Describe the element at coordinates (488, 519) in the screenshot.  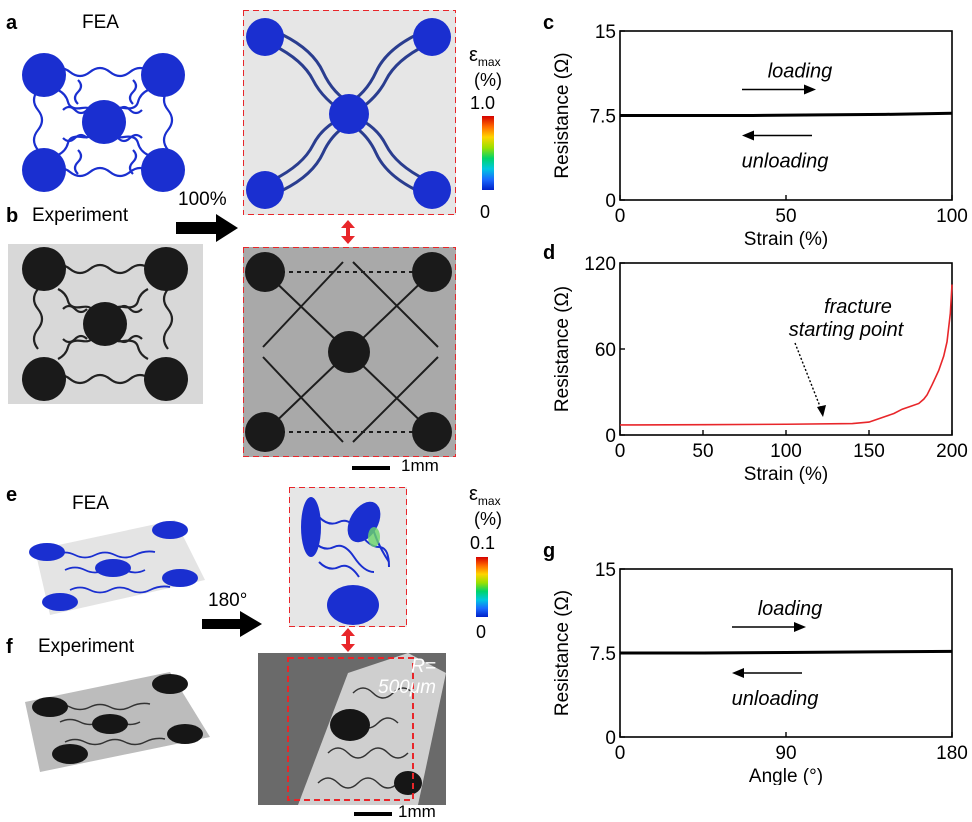
I see `colorbar-bottom-unit: (%)` at that location.